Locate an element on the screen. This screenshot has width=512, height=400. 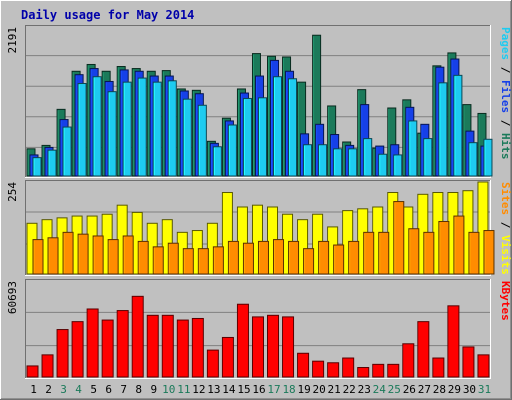
day-label: 9 is located at coordinates (153, 389).